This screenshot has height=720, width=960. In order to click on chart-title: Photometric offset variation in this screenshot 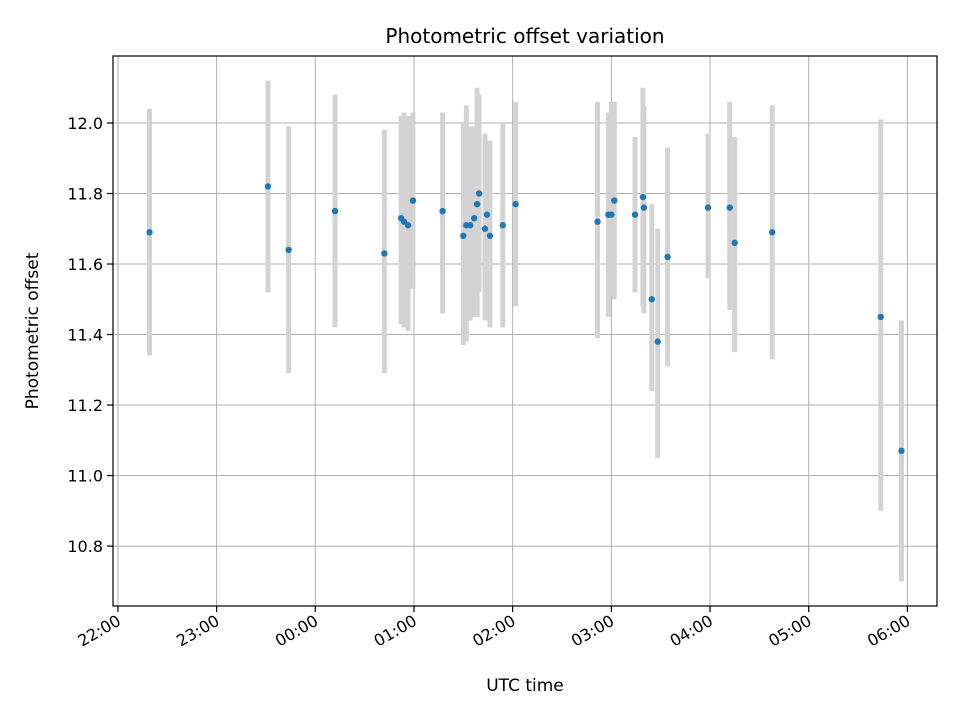, I will do `click(524, 36)`.